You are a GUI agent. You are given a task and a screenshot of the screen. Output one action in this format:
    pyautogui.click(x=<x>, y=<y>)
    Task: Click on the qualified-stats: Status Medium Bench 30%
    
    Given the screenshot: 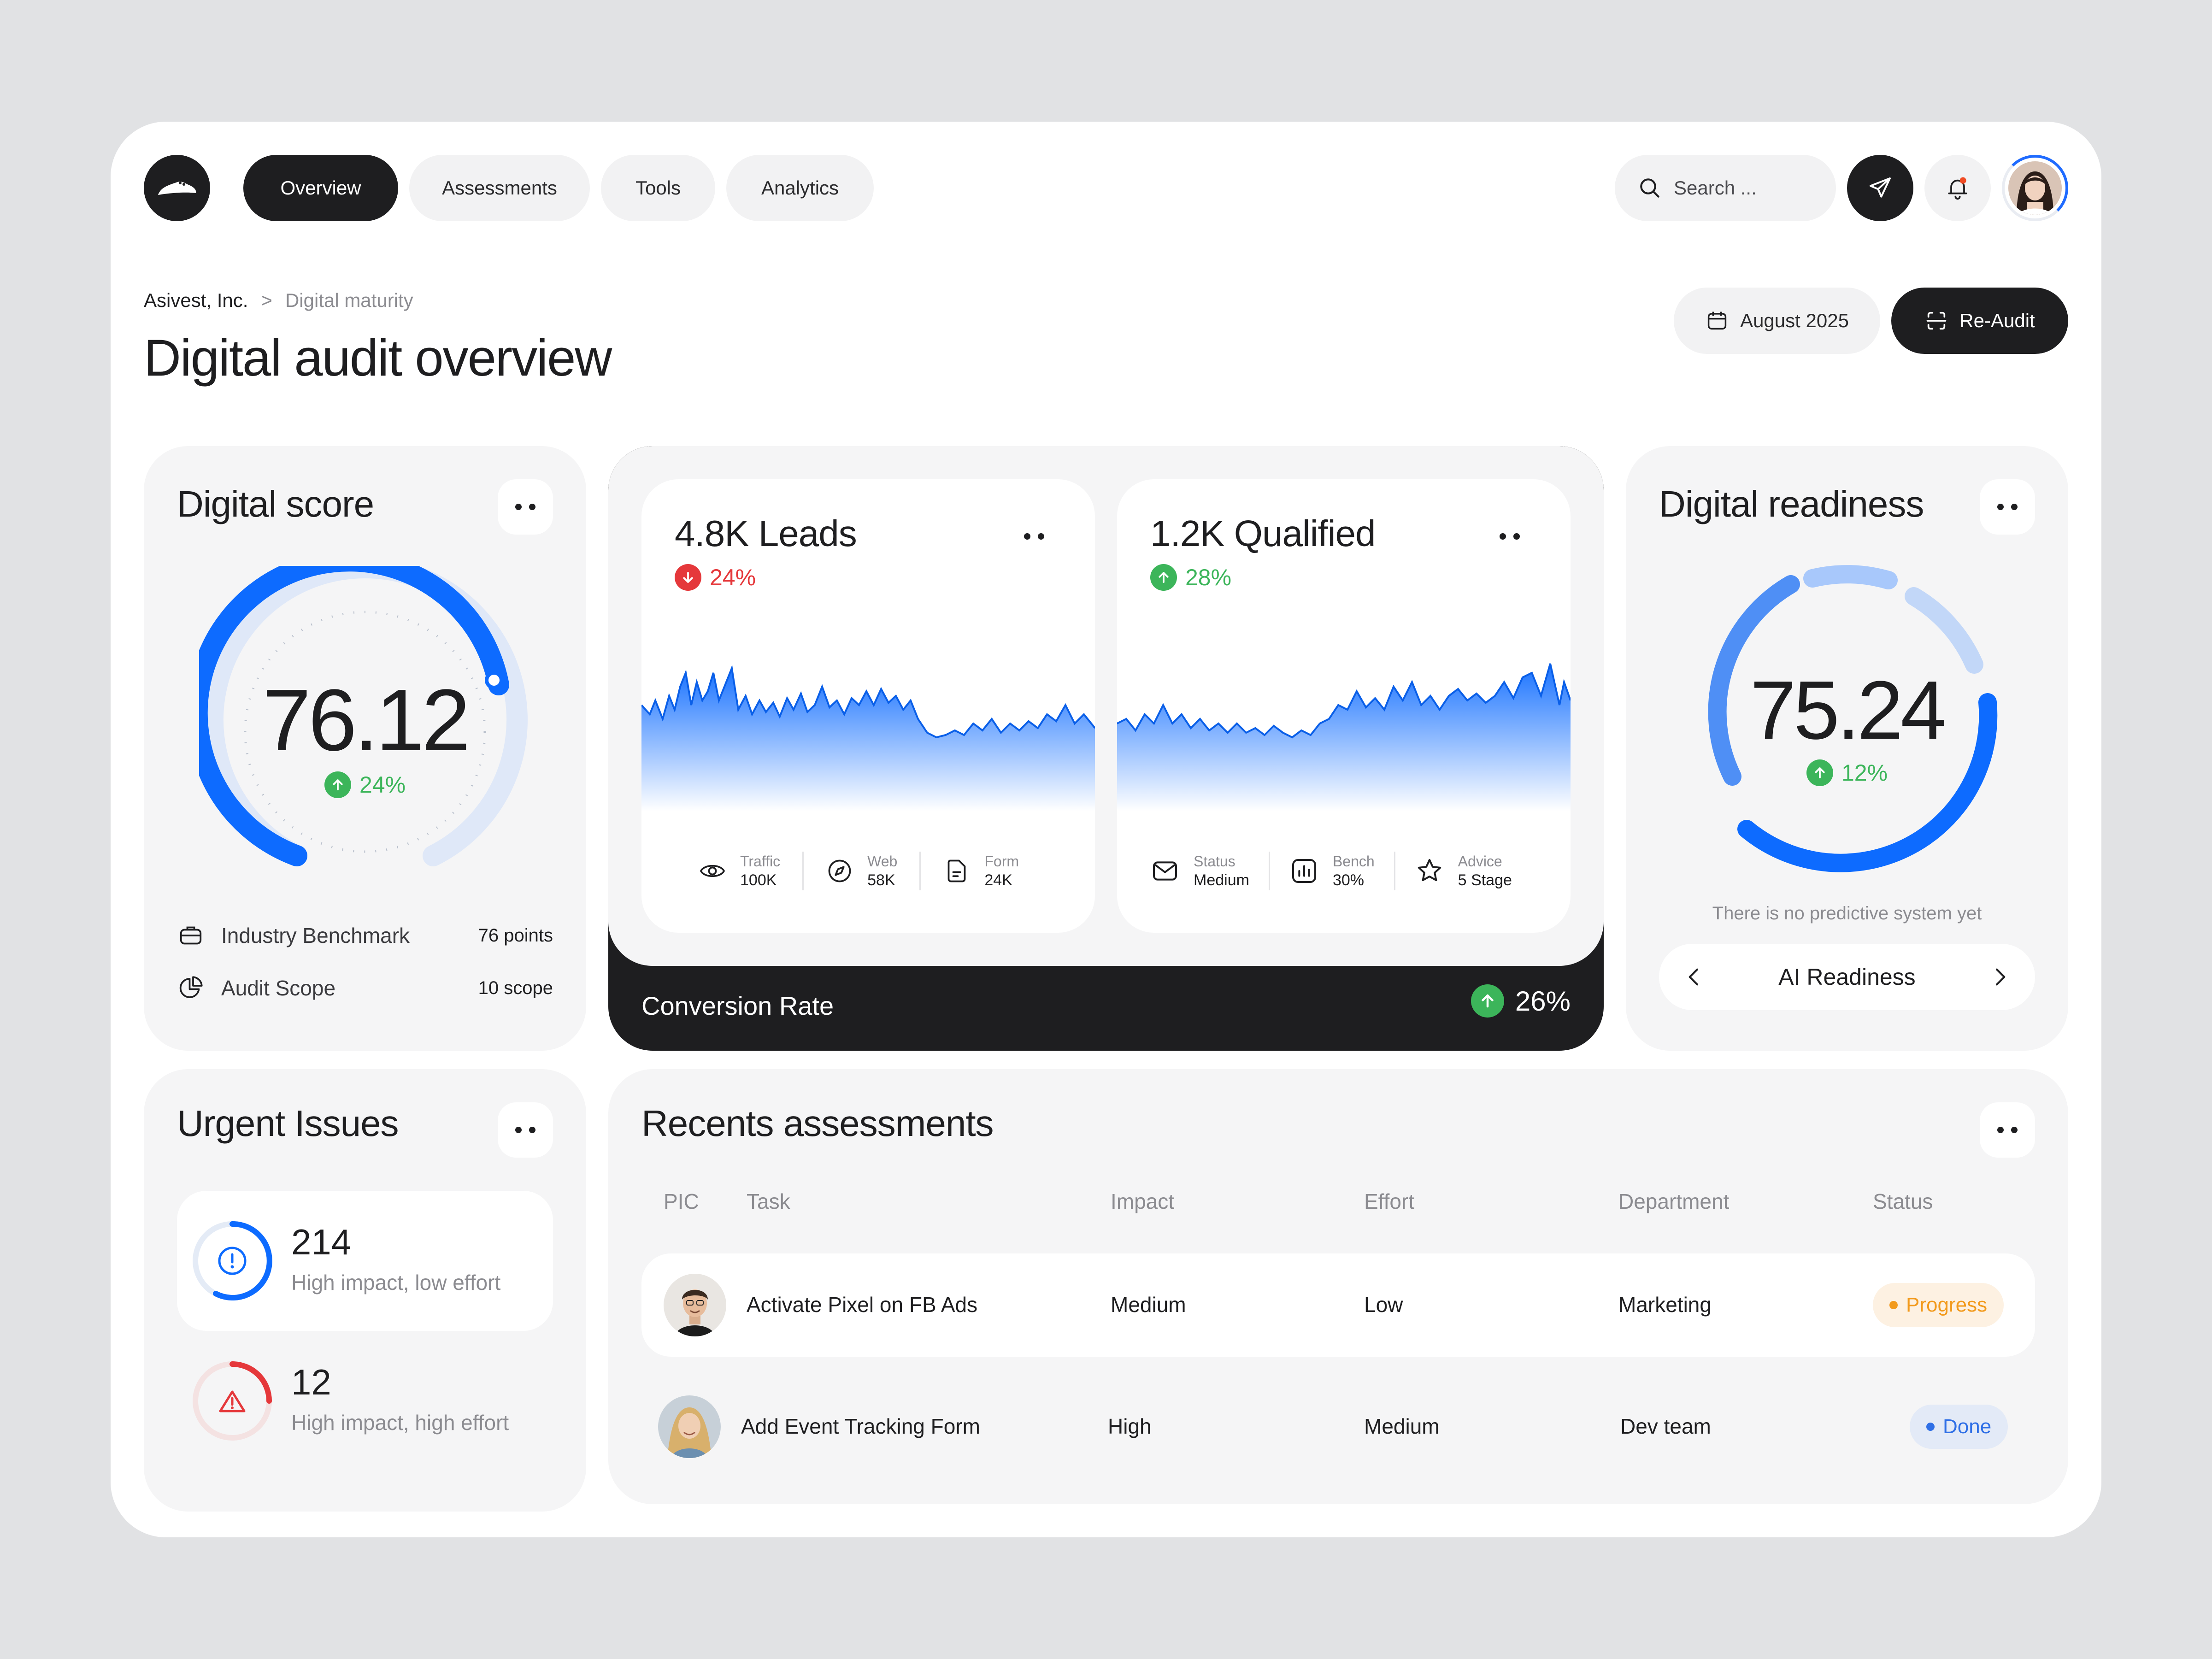 What is the action you would take?
    pyautogui.click(x=1348, y=871)
    